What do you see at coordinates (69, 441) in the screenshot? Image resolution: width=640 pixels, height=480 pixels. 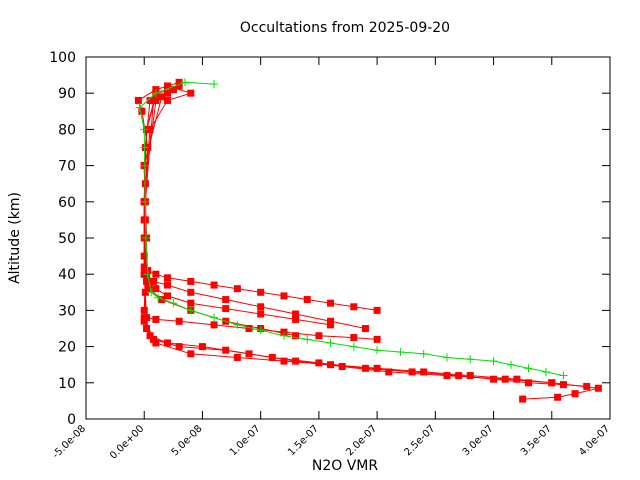 I see `x-tick-label: -5.0e-08` at bounding box center [69, 441].